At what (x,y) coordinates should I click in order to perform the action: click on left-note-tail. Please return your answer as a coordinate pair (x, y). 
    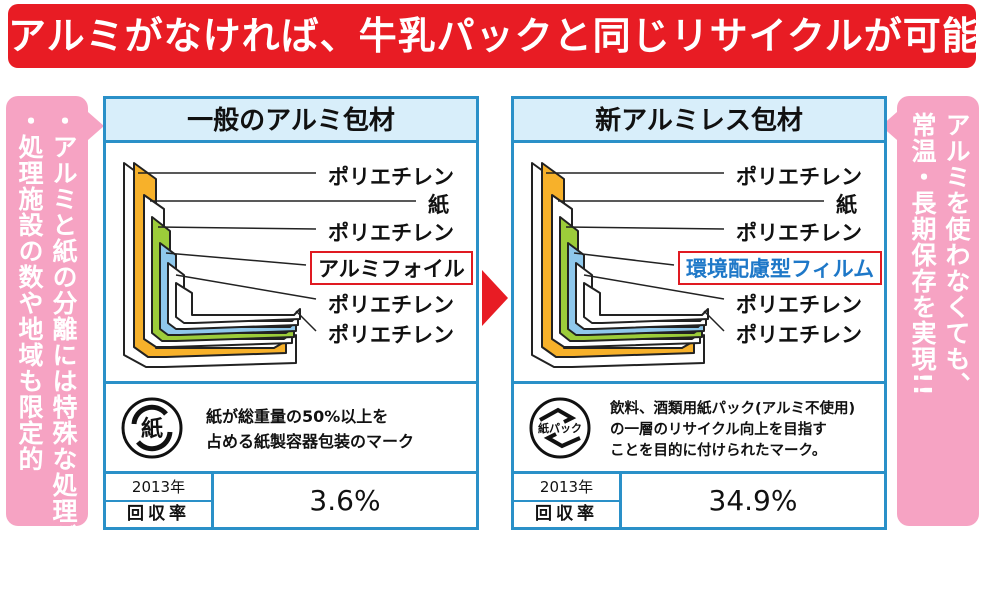
    Looking at the image, I should click on (96, 126).